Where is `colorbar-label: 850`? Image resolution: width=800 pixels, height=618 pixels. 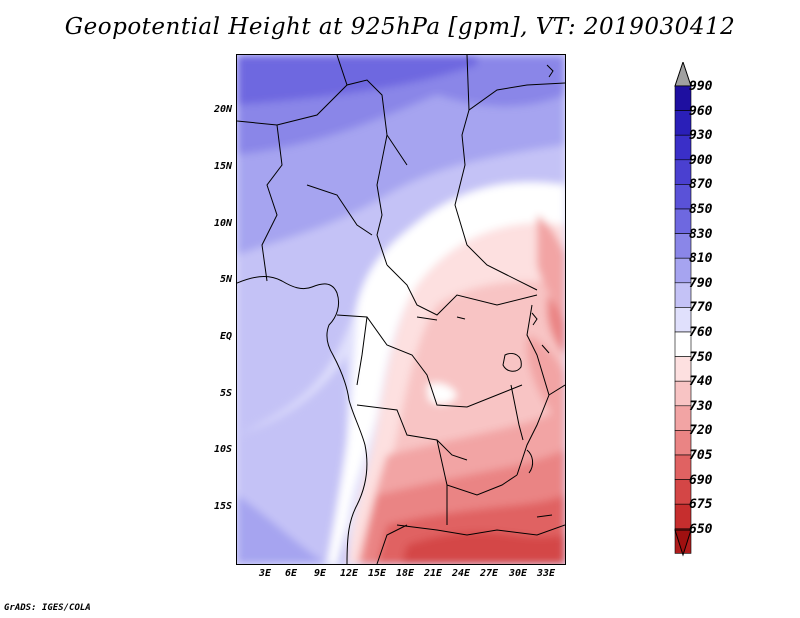 colorbar-label: 850 is located at coordinates (701, 209).